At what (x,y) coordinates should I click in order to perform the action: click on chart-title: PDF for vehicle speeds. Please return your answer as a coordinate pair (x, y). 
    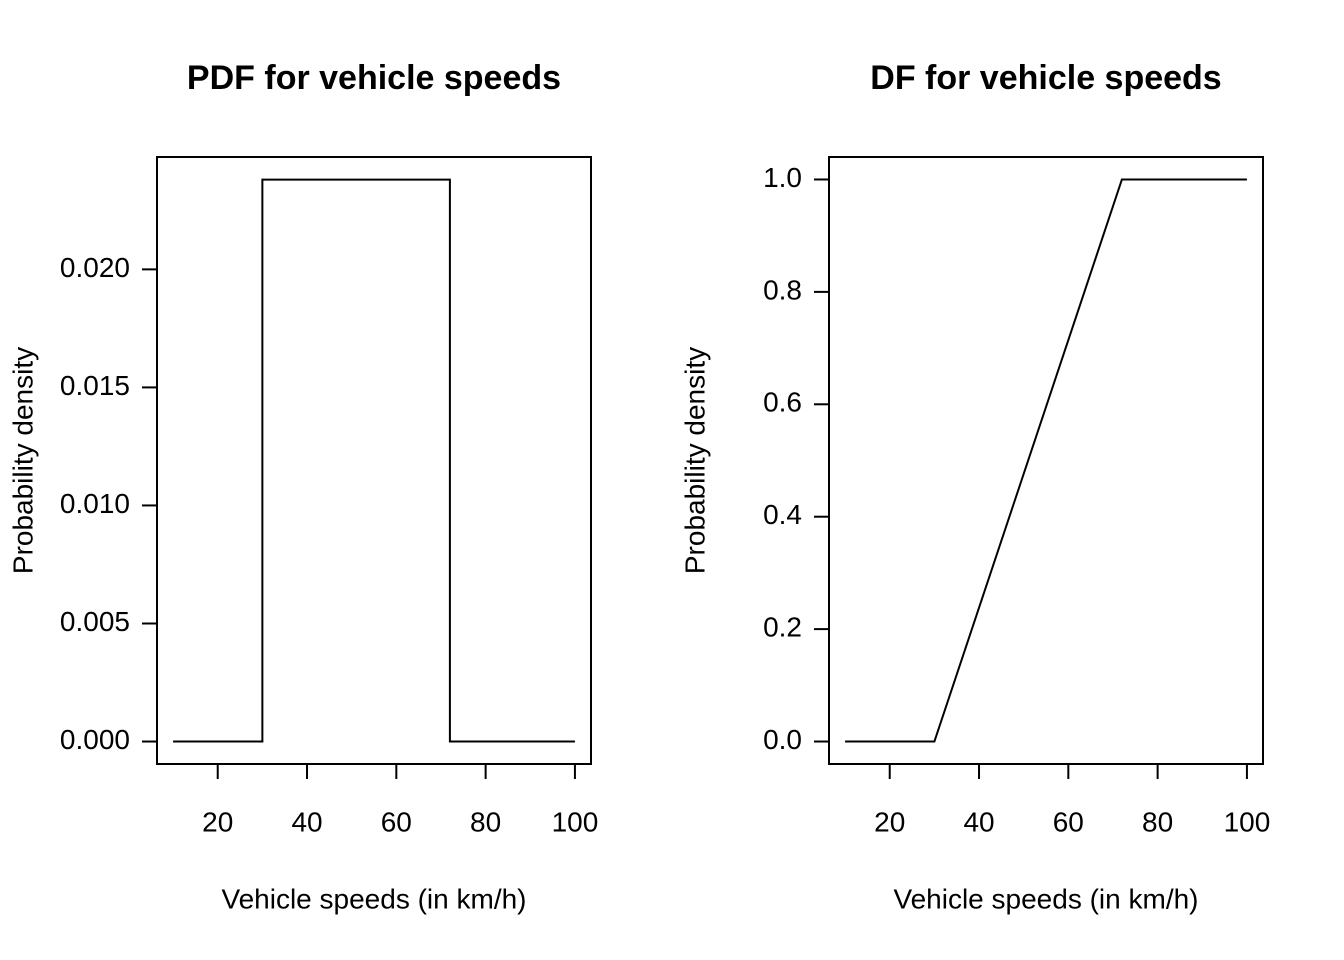
    Looking at the image, I should click on (374, 78).